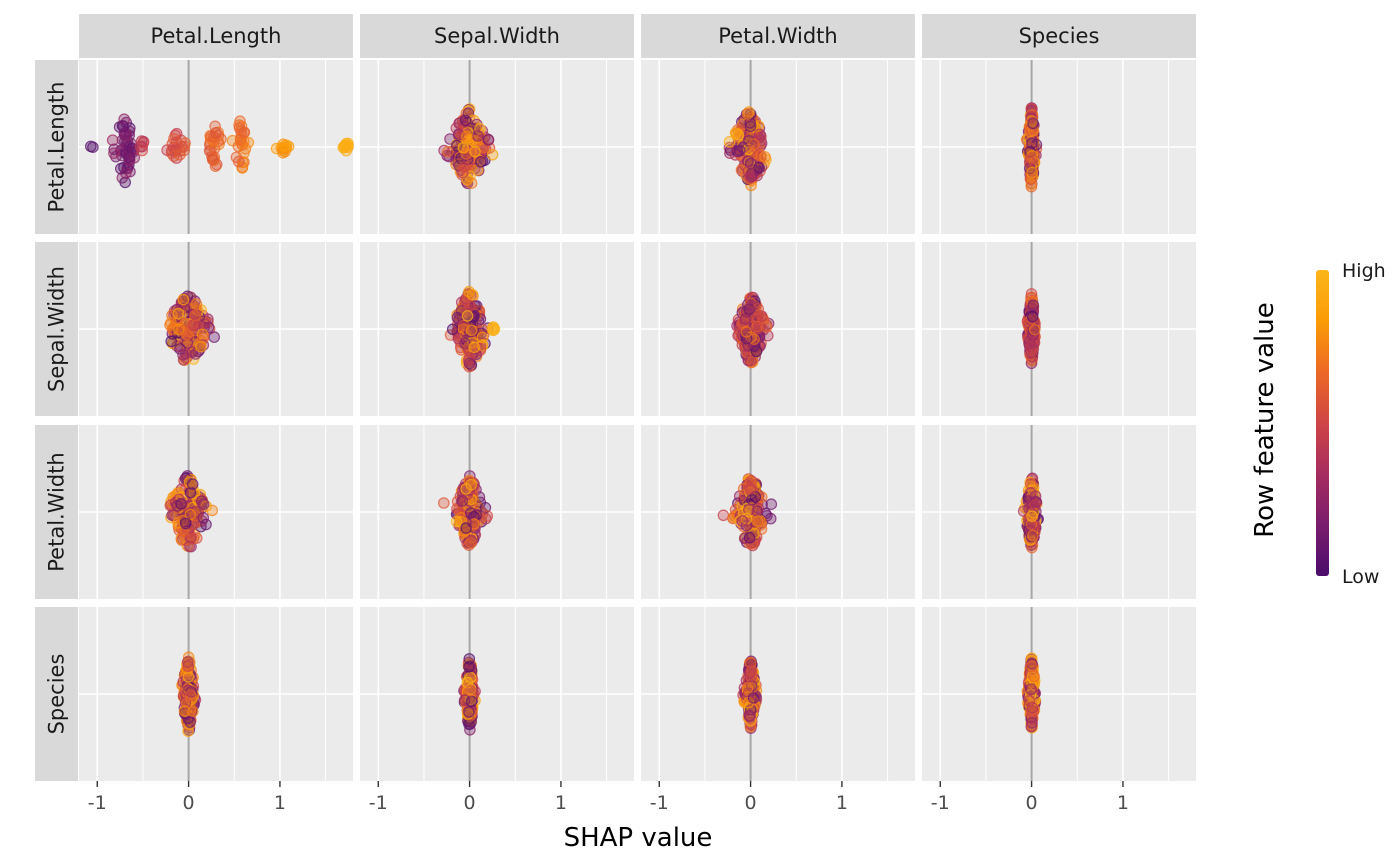 This screenshot has width=1400, height=866. Describe the element at coordinates (57, 329) in the screenshot. I see `row-strip-label: Sepal.Width` at that location.